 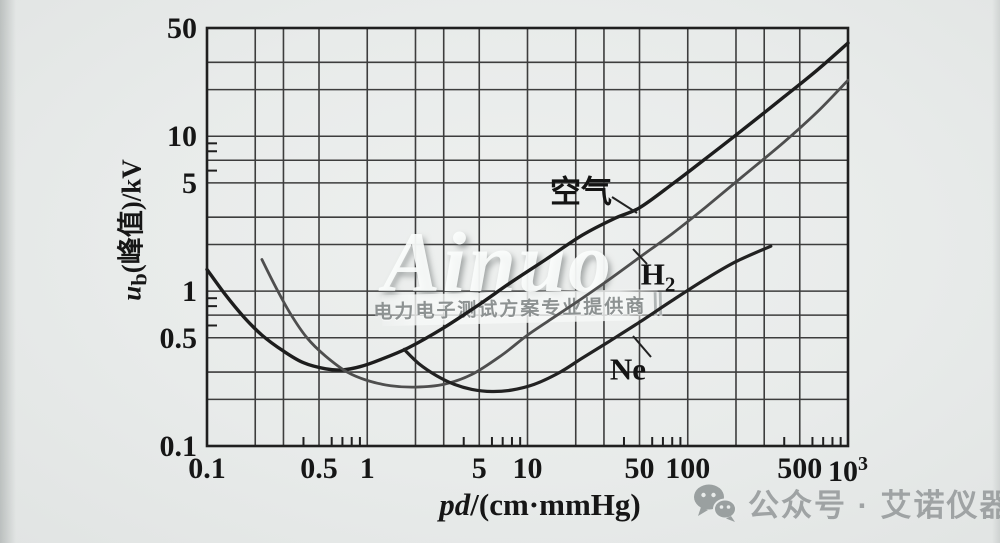 What do you see at coordinates (319, 468) in the screenshot?
I see `x-tick-label: 0.5` at bounding box center [319, 468].